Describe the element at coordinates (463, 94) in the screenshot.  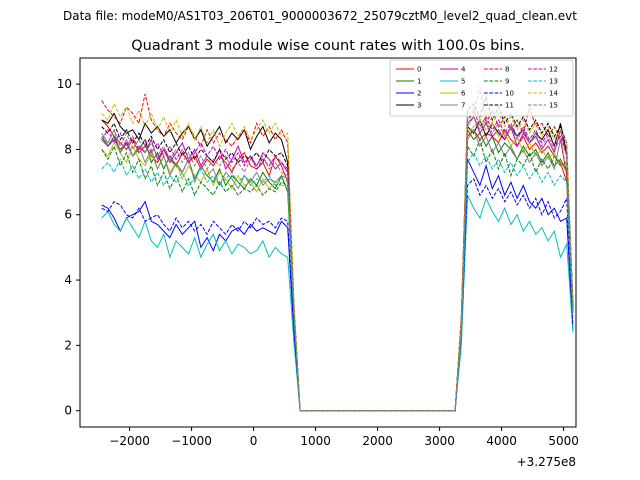
I see `legend-label-6: 6` at that location.